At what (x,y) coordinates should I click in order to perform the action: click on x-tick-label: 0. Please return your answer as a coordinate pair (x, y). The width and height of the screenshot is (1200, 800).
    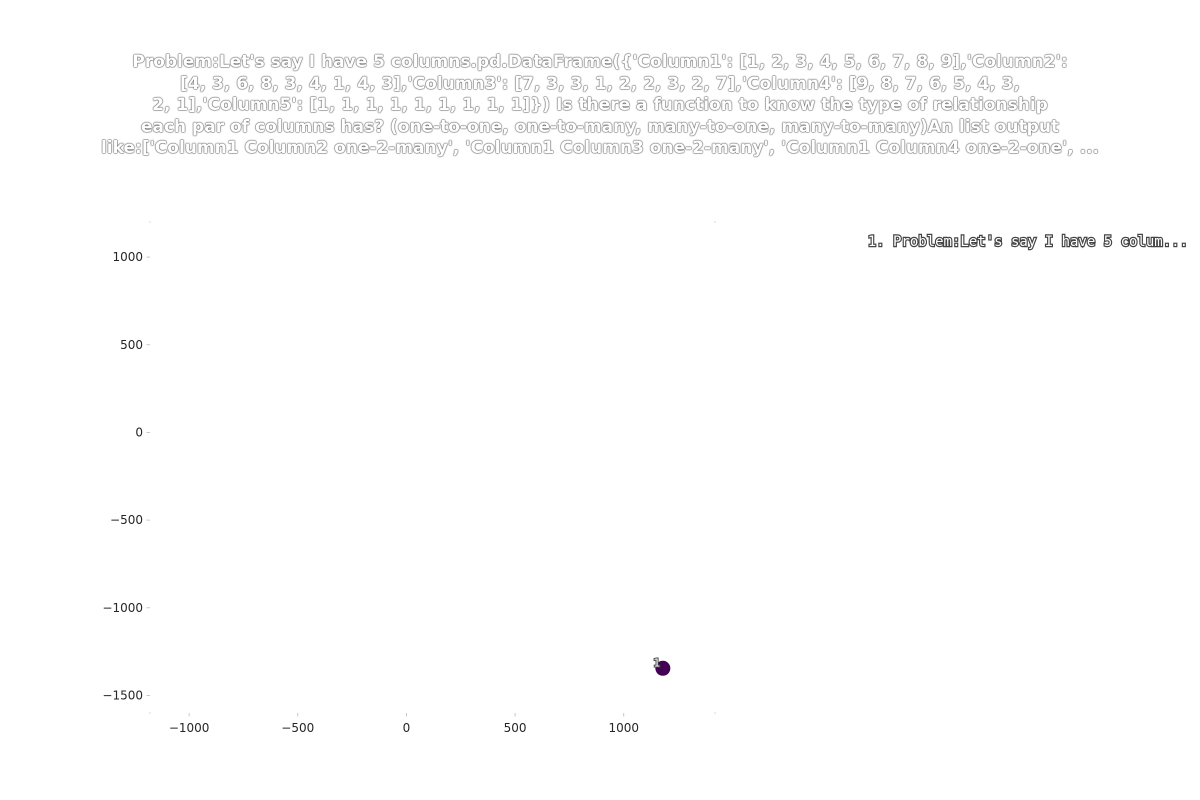
    Looking at the image, I should click on (407, 728).